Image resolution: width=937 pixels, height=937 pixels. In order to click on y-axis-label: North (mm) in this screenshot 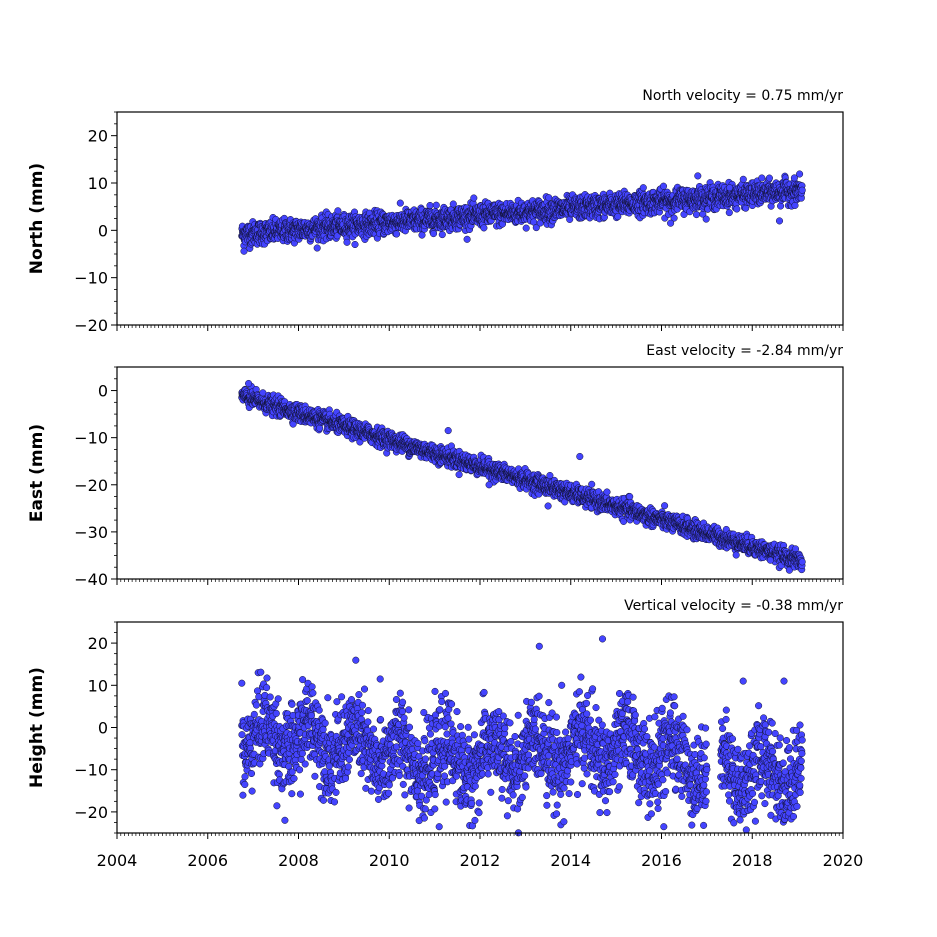, I will do `click(37, 218)`.